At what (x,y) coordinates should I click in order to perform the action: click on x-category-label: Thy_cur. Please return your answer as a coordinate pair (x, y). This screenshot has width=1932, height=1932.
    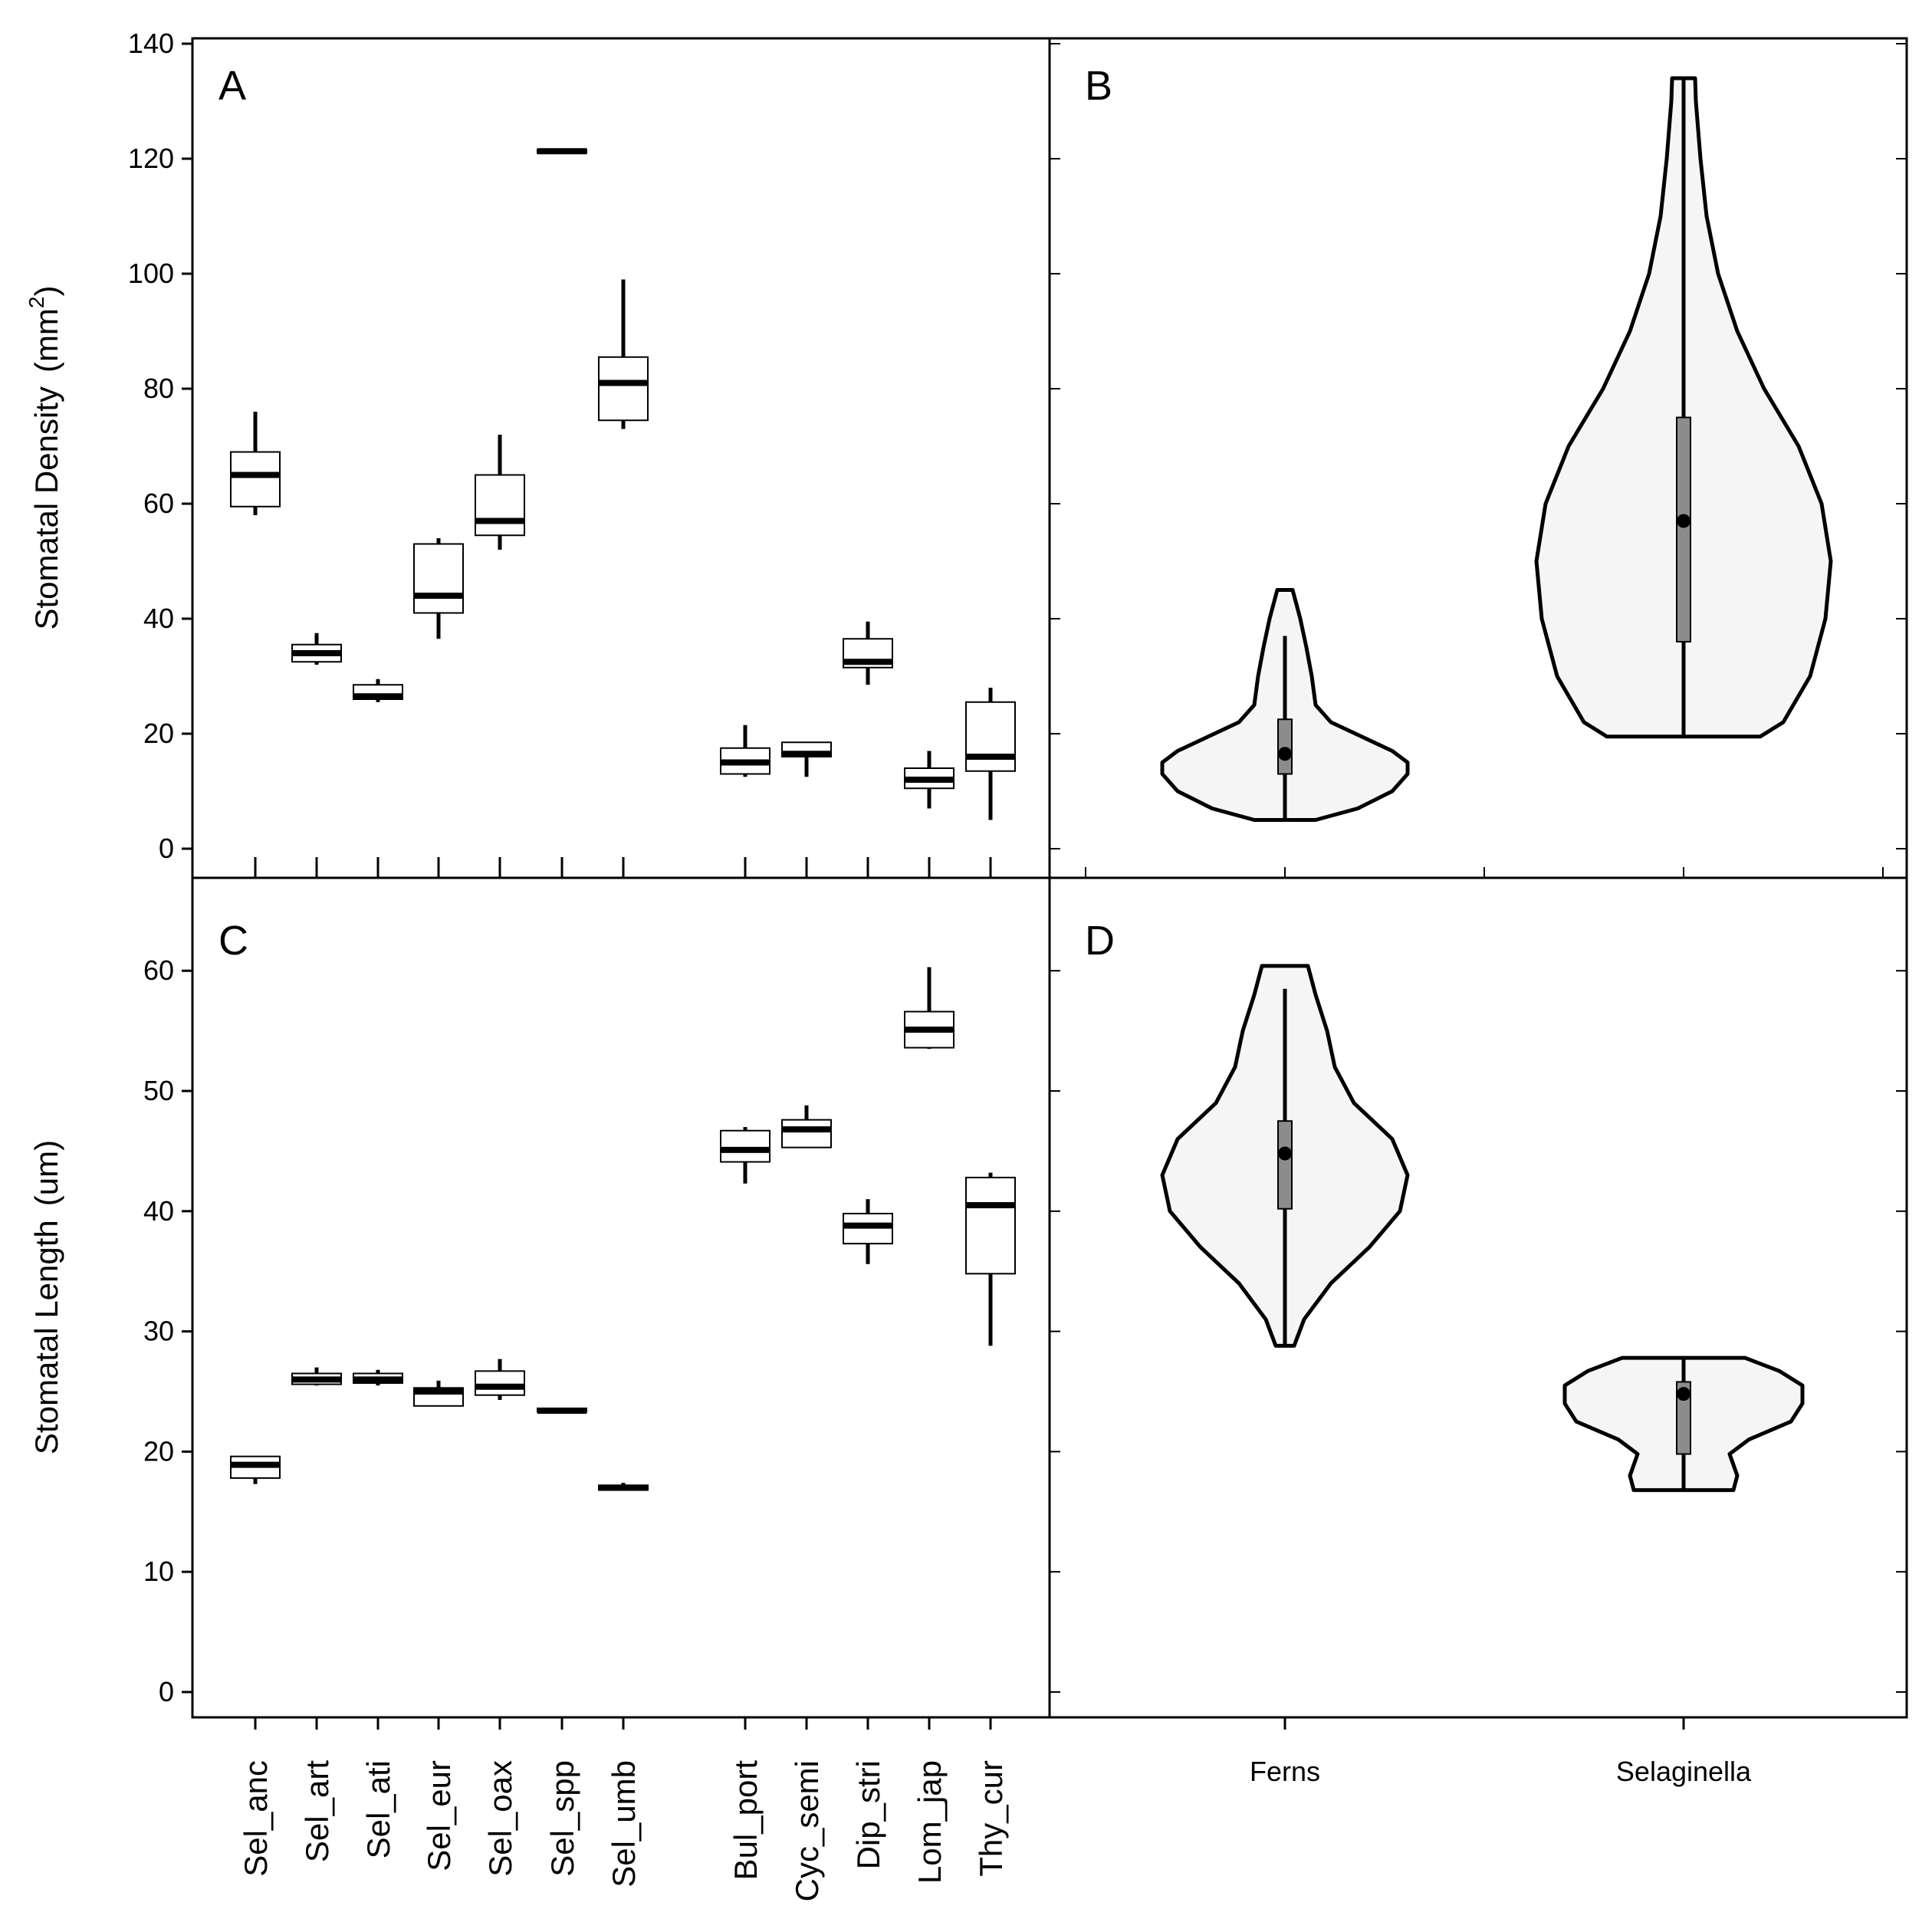
    Looking at the image, I should click on (991, 1819).